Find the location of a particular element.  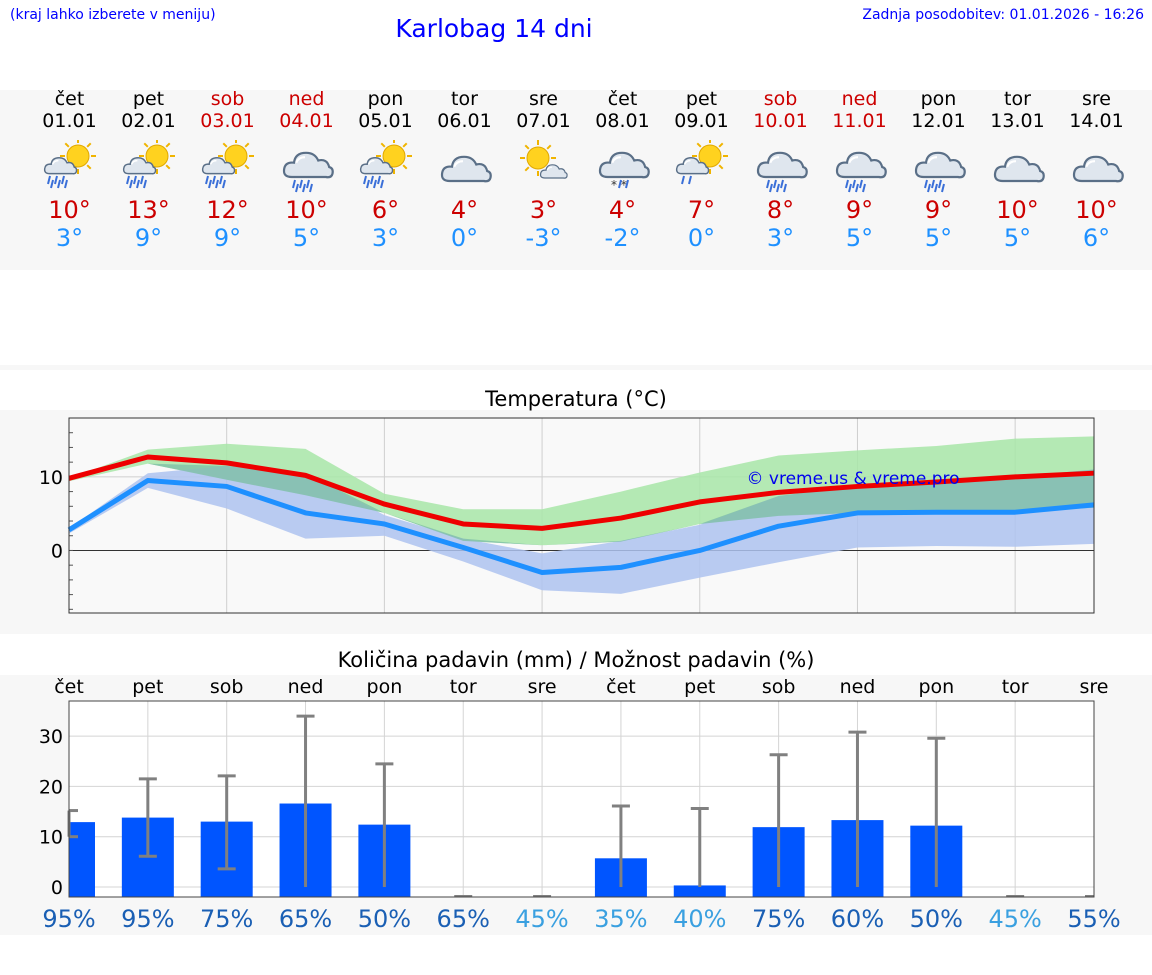

max-temperature: 9° is located at coordinates (859, 210).